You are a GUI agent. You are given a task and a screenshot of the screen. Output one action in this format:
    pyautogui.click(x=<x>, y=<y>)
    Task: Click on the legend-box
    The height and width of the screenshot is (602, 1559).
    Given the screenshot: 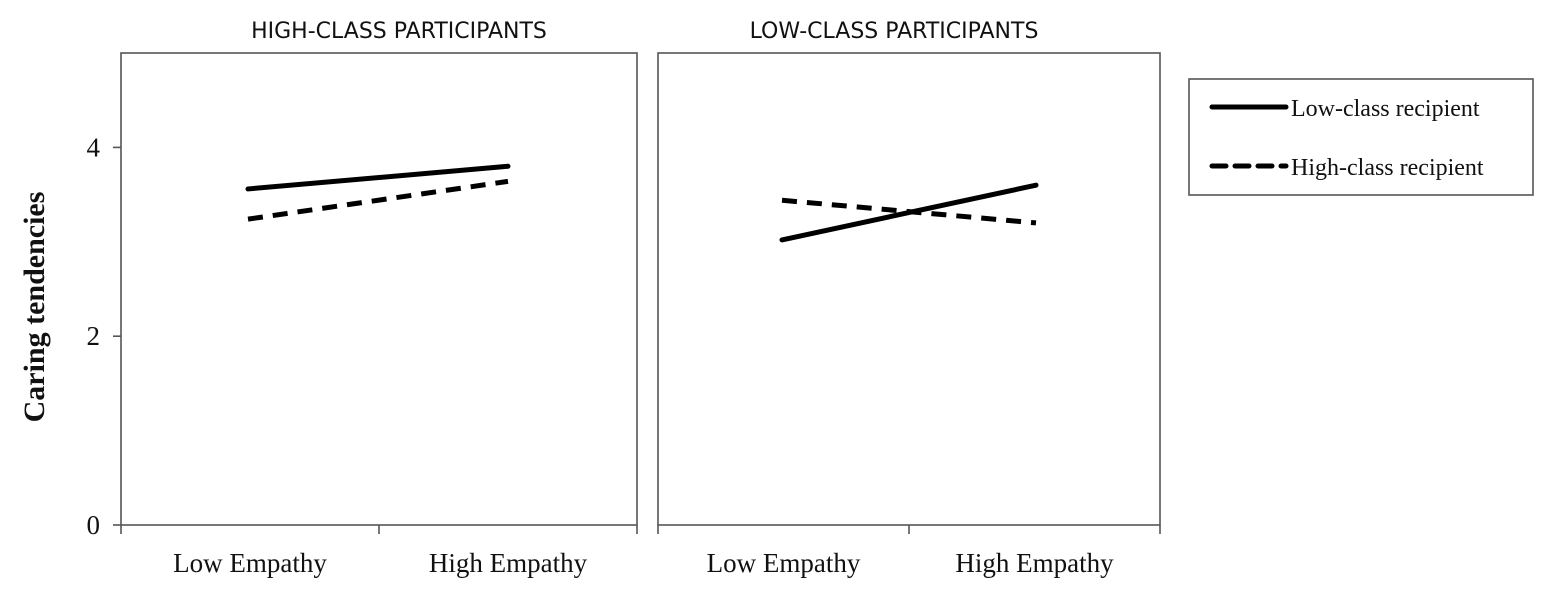 What is the action you would take?
    pyautogui.click(x=1361, y=137)
    